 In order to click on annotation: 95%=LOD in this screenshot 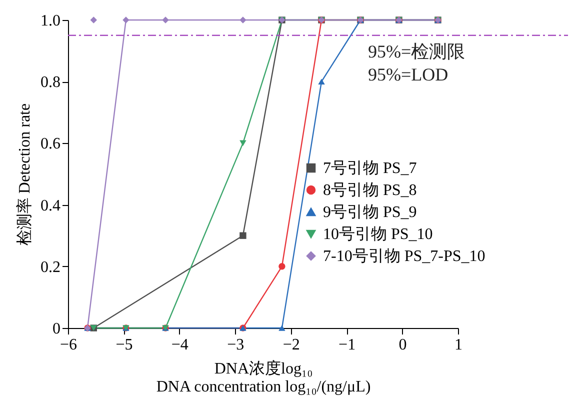, I will do `click(408, 74)`.